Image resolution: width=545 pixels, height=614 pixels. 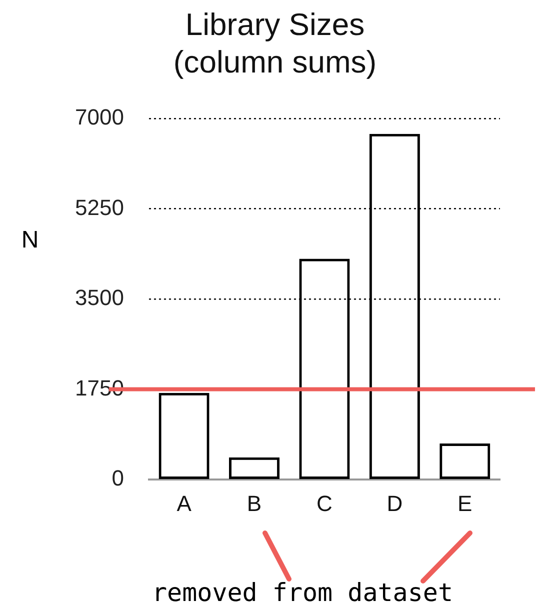 I want to click on chart-title: Library Sizes (column sums), so click(x=275, y=43).